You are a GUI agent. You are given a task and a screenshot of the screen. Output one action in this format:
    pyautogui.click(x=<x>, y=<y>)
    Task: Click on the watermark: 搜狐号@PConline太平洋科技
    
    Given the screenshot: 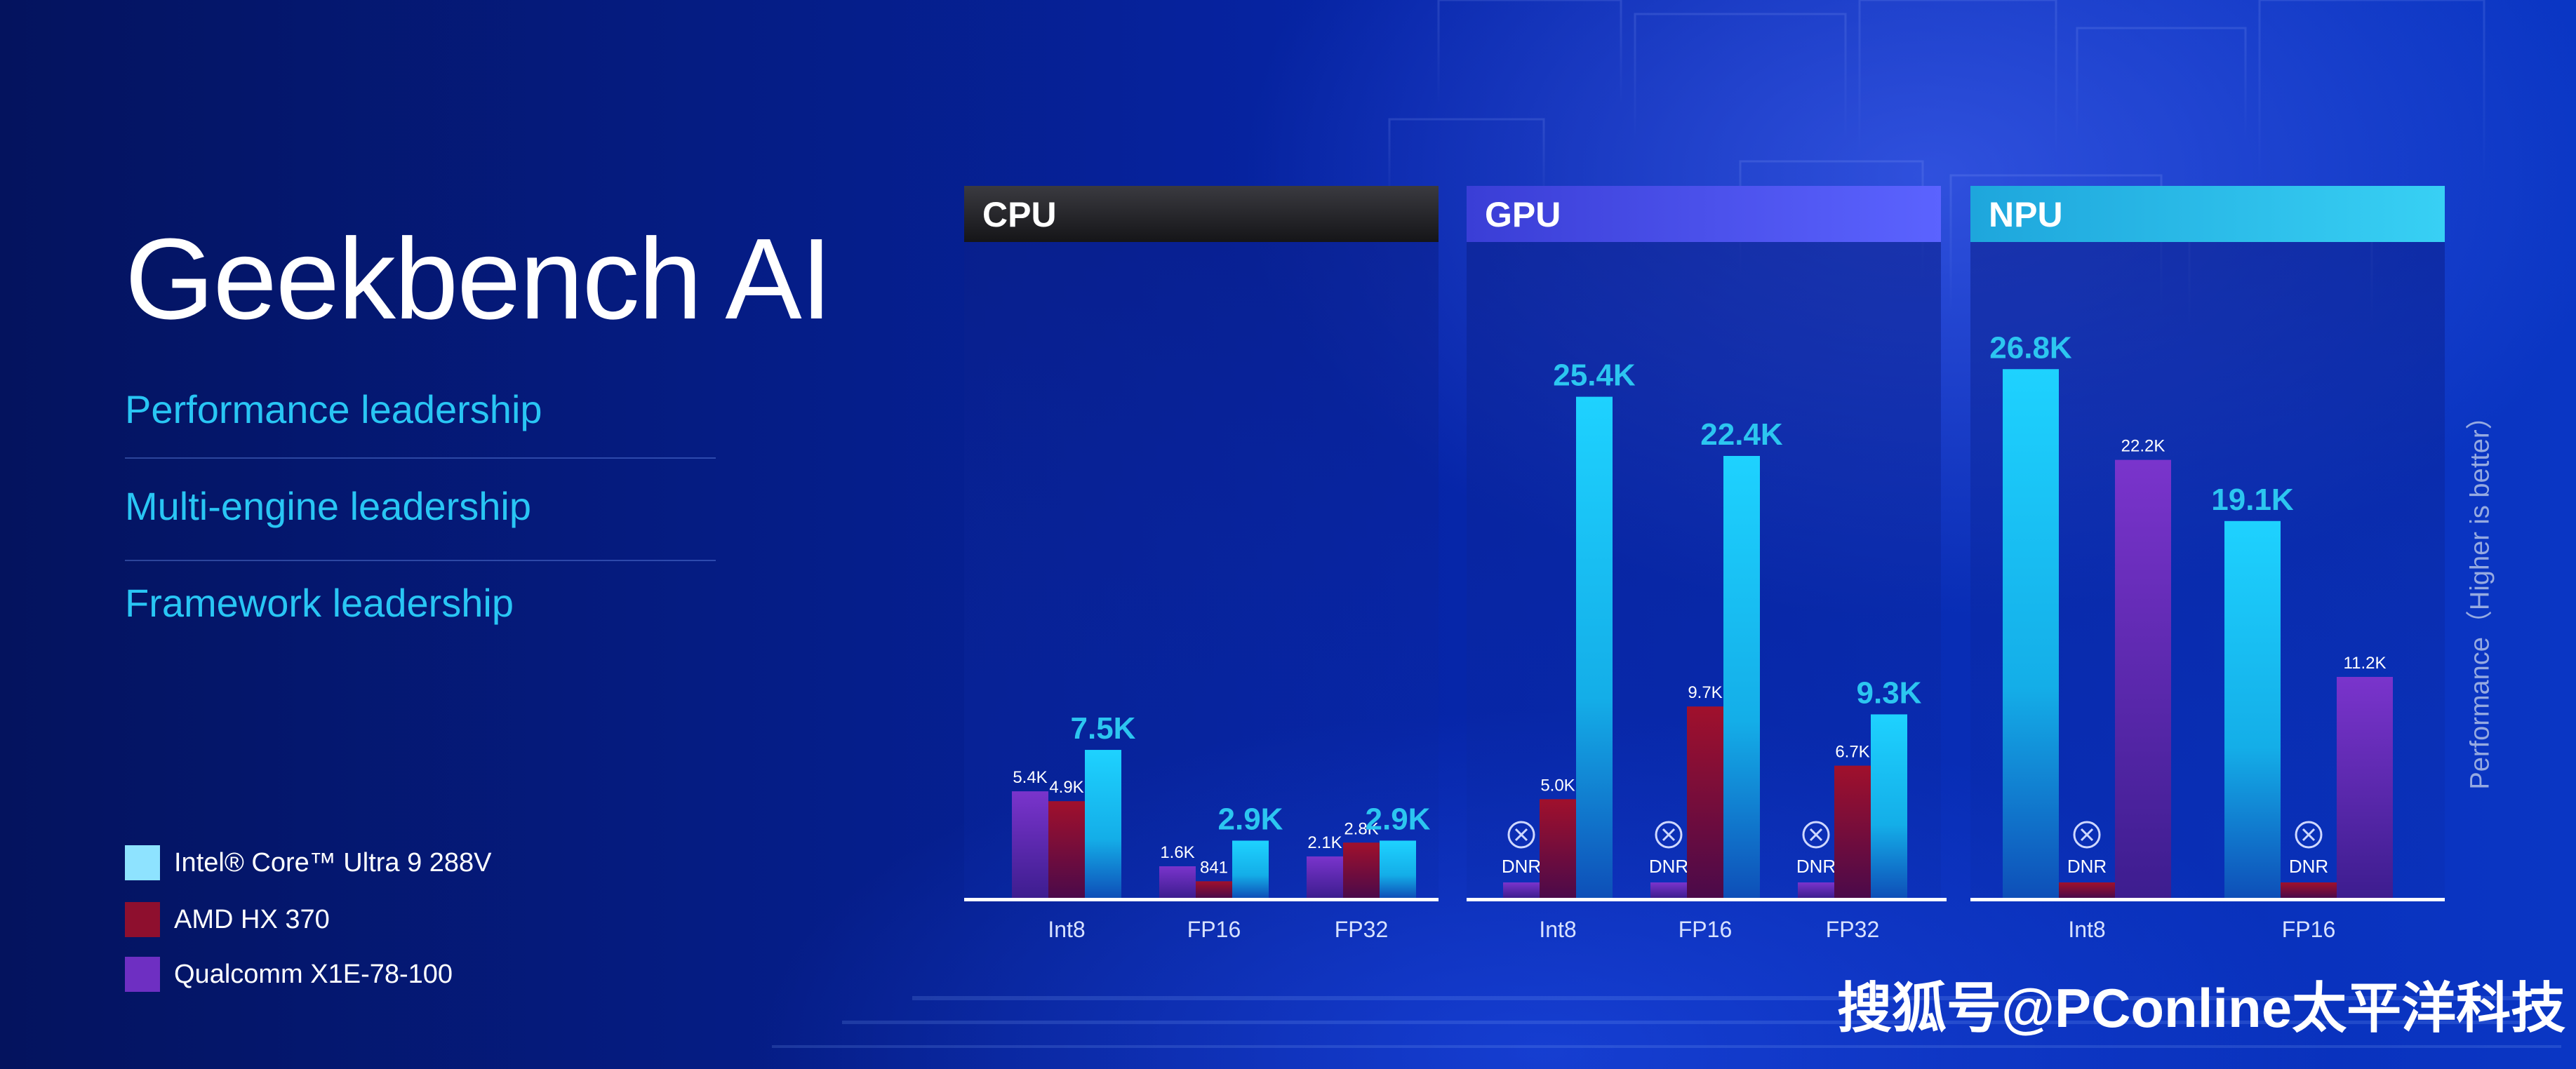 What is the action you would take?
    pyautogui.click(x=2201, y=1008)
    